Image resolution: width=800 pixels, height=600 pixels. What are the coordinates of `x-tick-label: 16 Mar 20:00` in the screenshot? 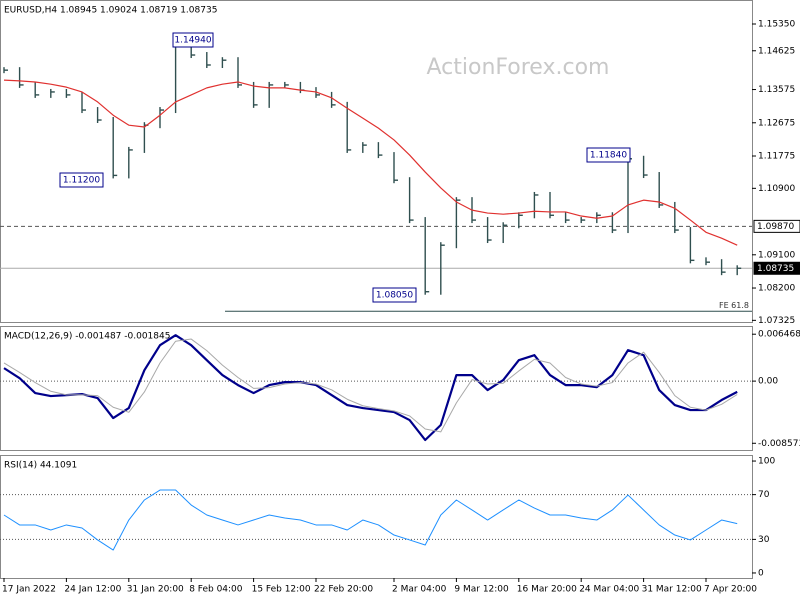 It's located at (547, 590).